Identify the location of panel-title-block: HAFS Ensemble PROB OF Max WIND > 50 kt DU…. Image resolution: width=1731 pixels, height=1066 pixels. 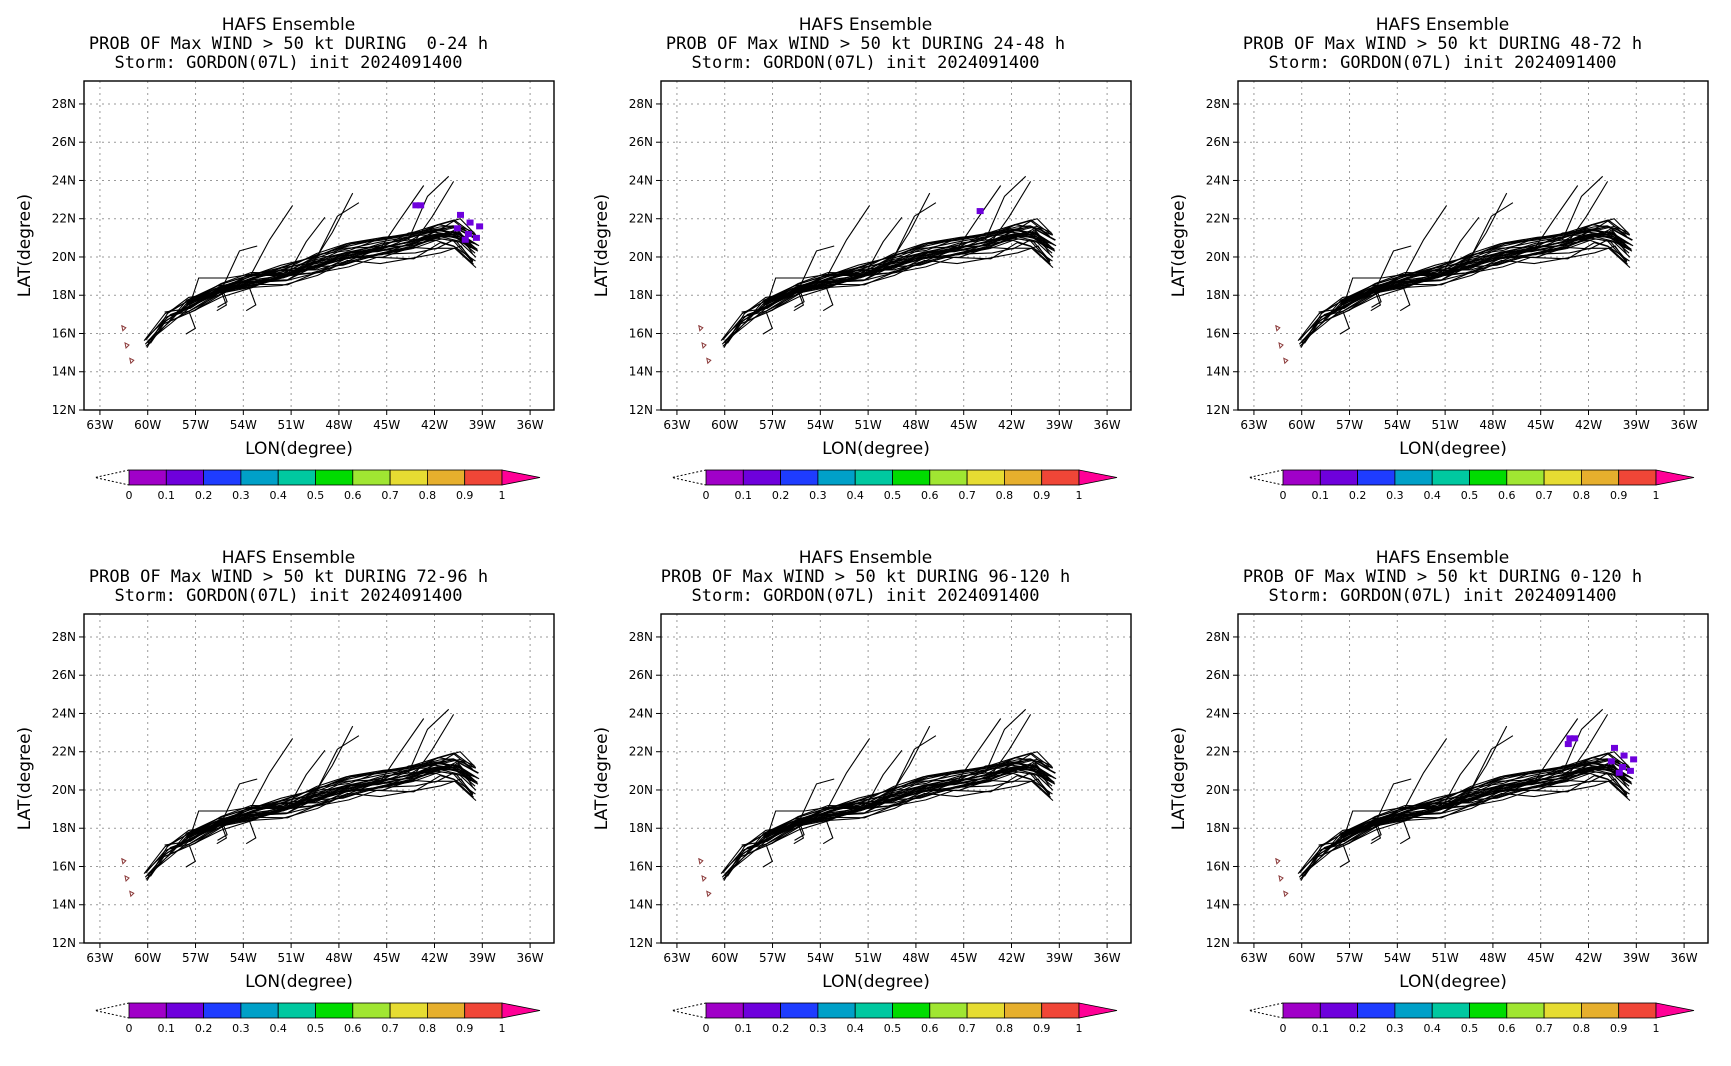
(288, 577).